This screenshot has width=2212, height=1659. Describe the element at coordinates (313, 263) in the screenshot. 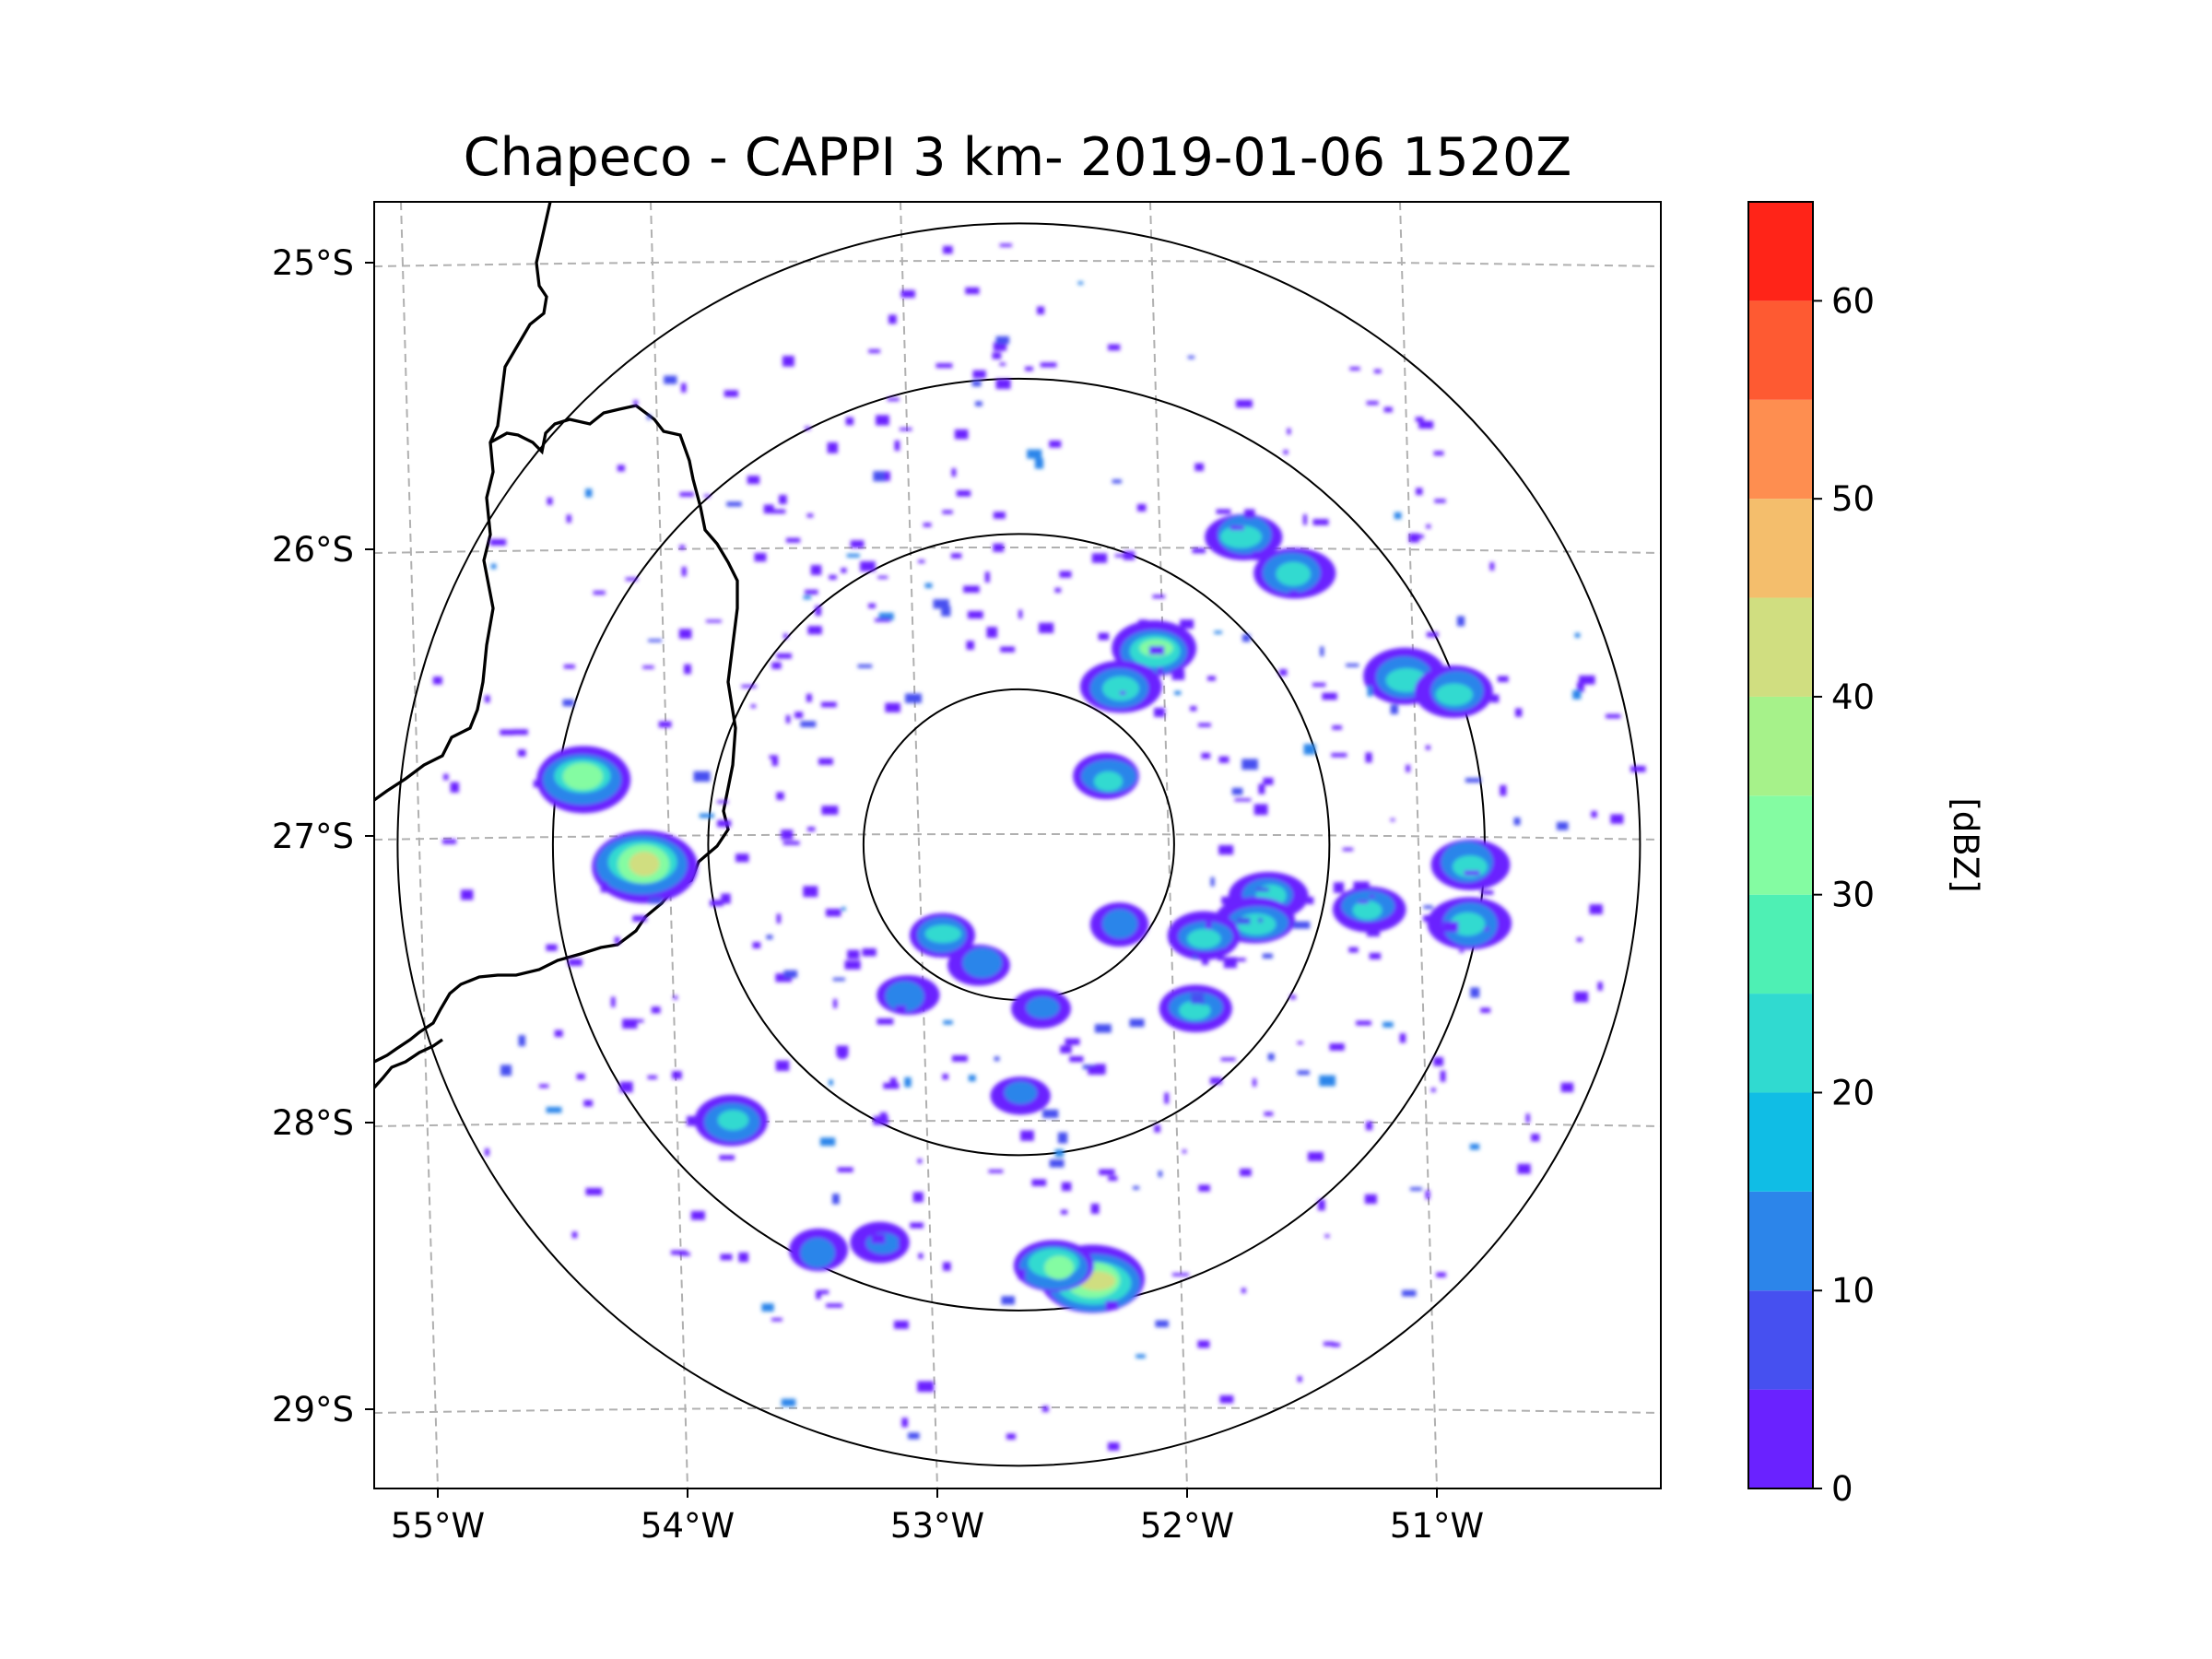

I see `y-tick-label: 25°S` at that location.